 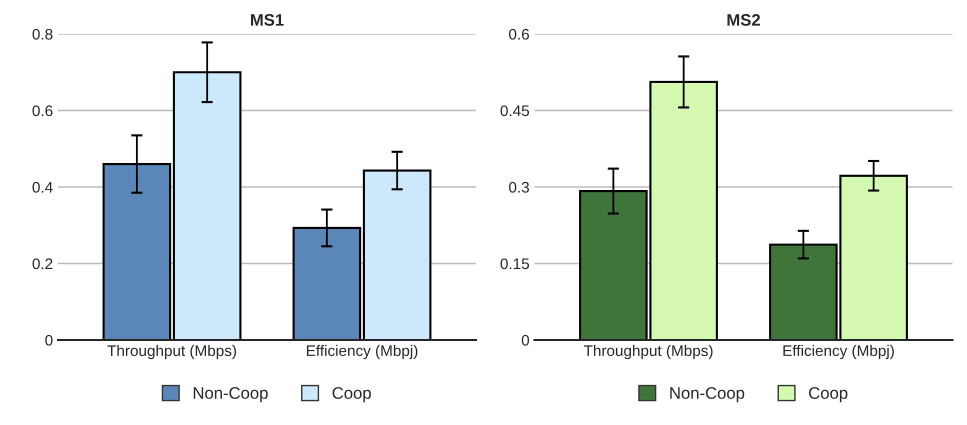 I want to click on y-tick-label: 0.2, so click(x=42, y=264).